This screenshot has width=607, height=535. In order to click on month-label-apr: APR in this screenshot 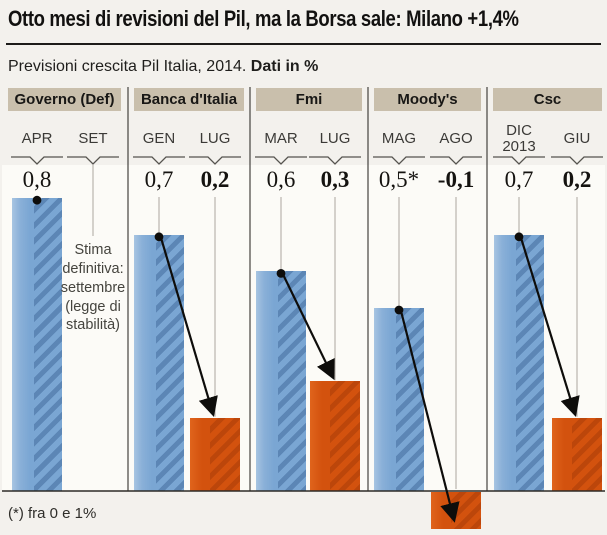, I will do `click(37, 139)`.